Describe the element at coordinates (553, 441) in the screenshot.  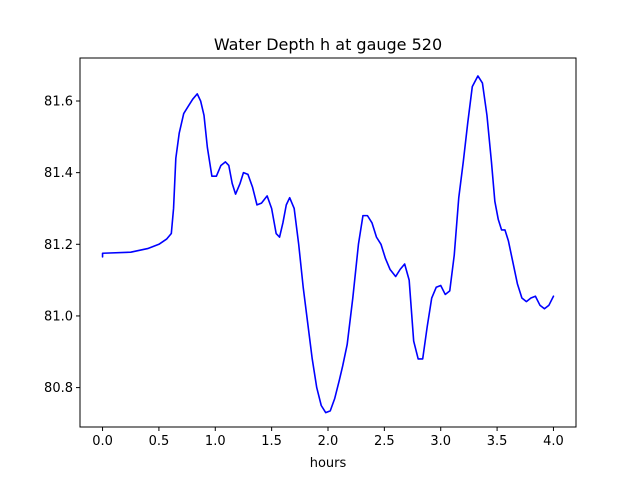
I see `x-tick-label: 4.0` at that location.